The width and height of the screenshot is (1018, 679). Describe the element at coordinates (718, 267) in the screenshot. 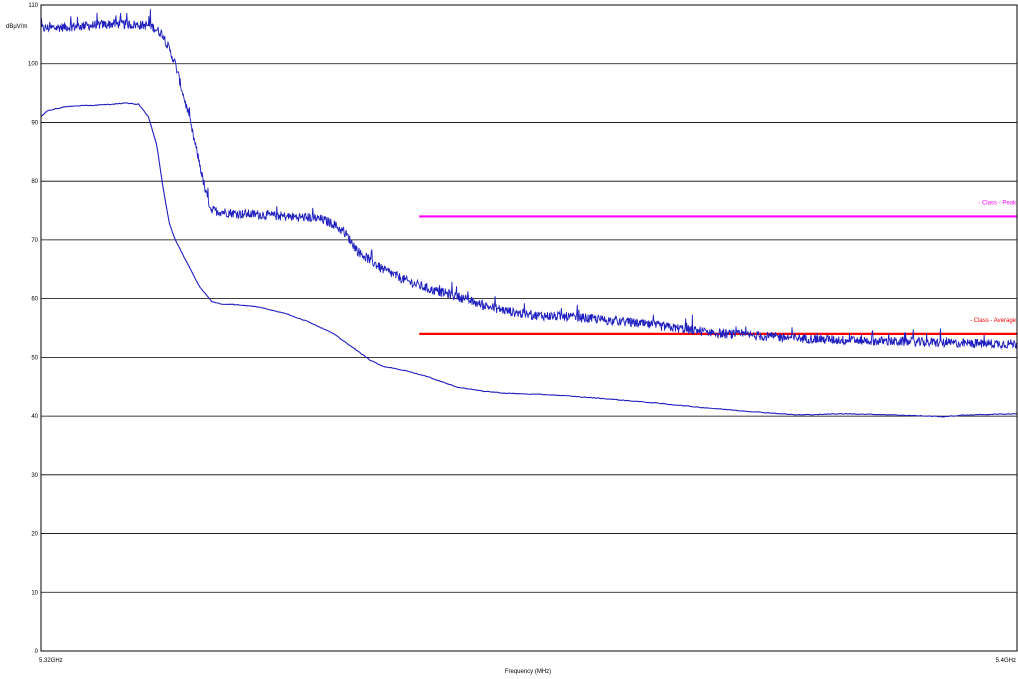

I see `limit-lines: - Class - Peak - Class - Average` at that location.